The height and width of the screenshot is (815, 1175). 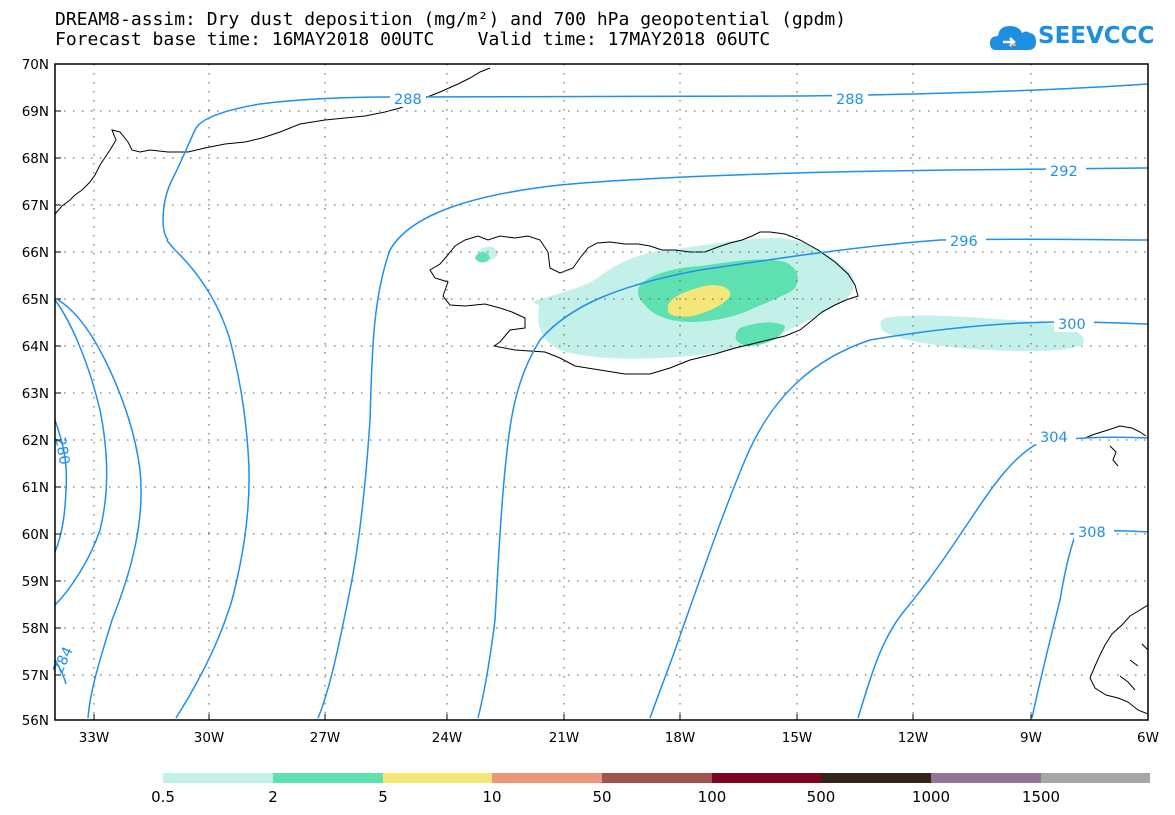 I want to click on contour-308b, so click(x=1053, y=627).